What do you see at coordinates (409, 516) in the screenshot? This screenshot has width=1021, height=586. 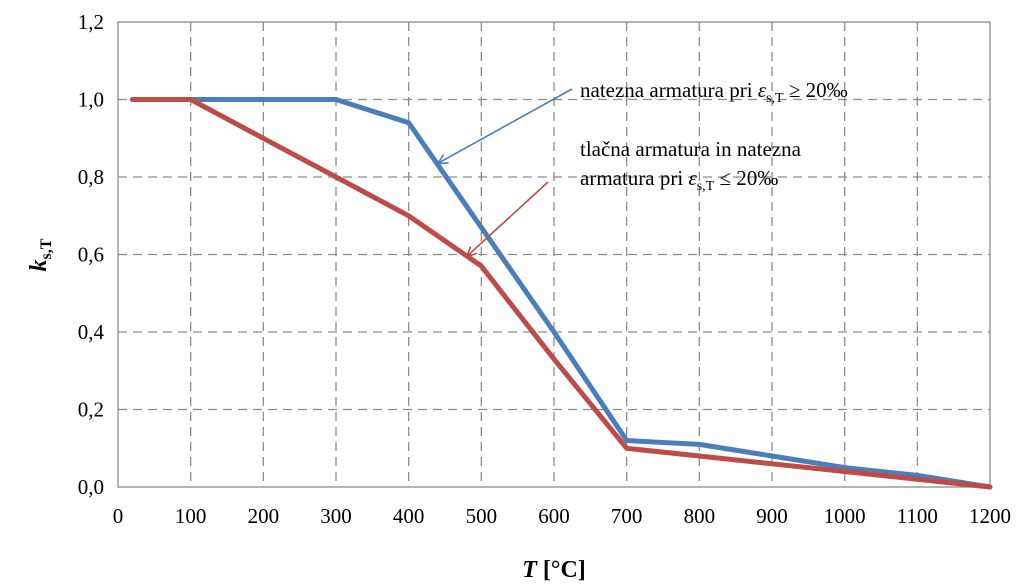 I see `x-tick-label: 400` at bounding box center [409, 516].